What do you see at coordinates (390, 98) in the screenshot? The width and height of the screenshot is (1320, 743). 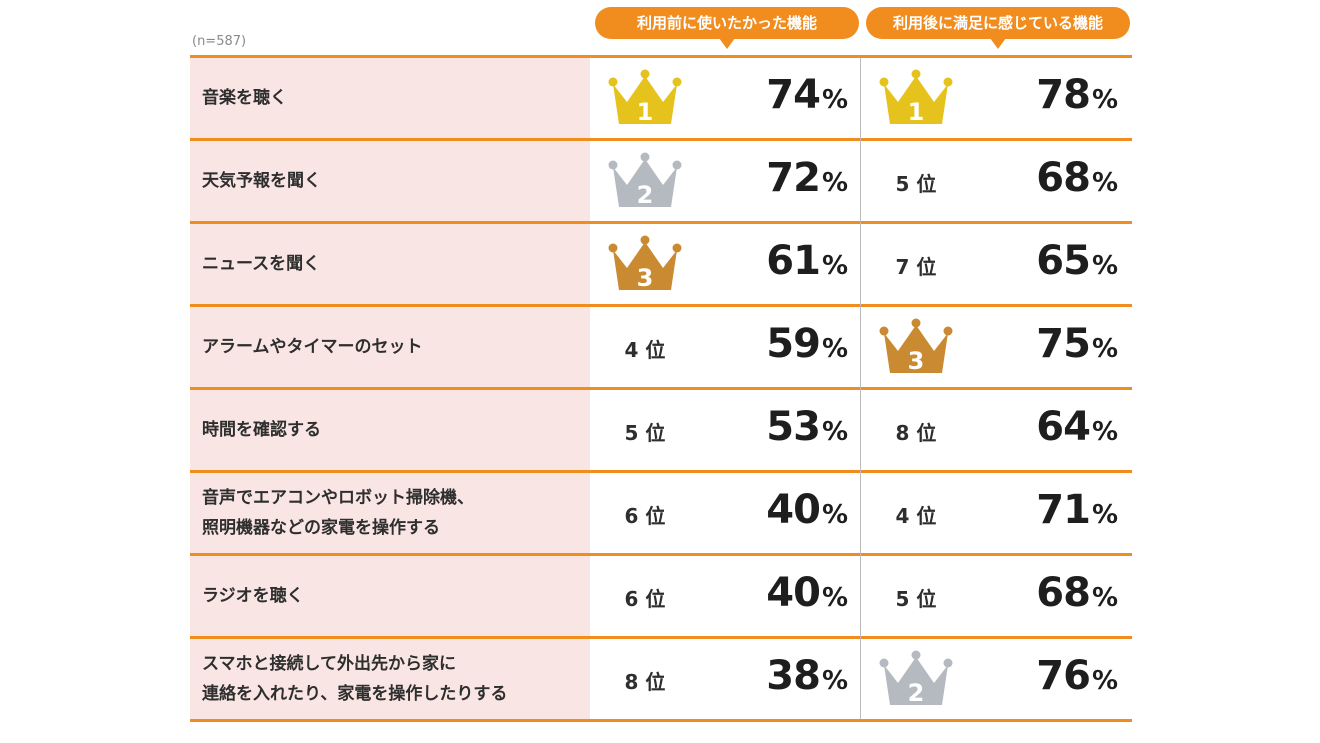 I see `row-label-cell: 音楽を聴く` at bounding box center [390, 98].